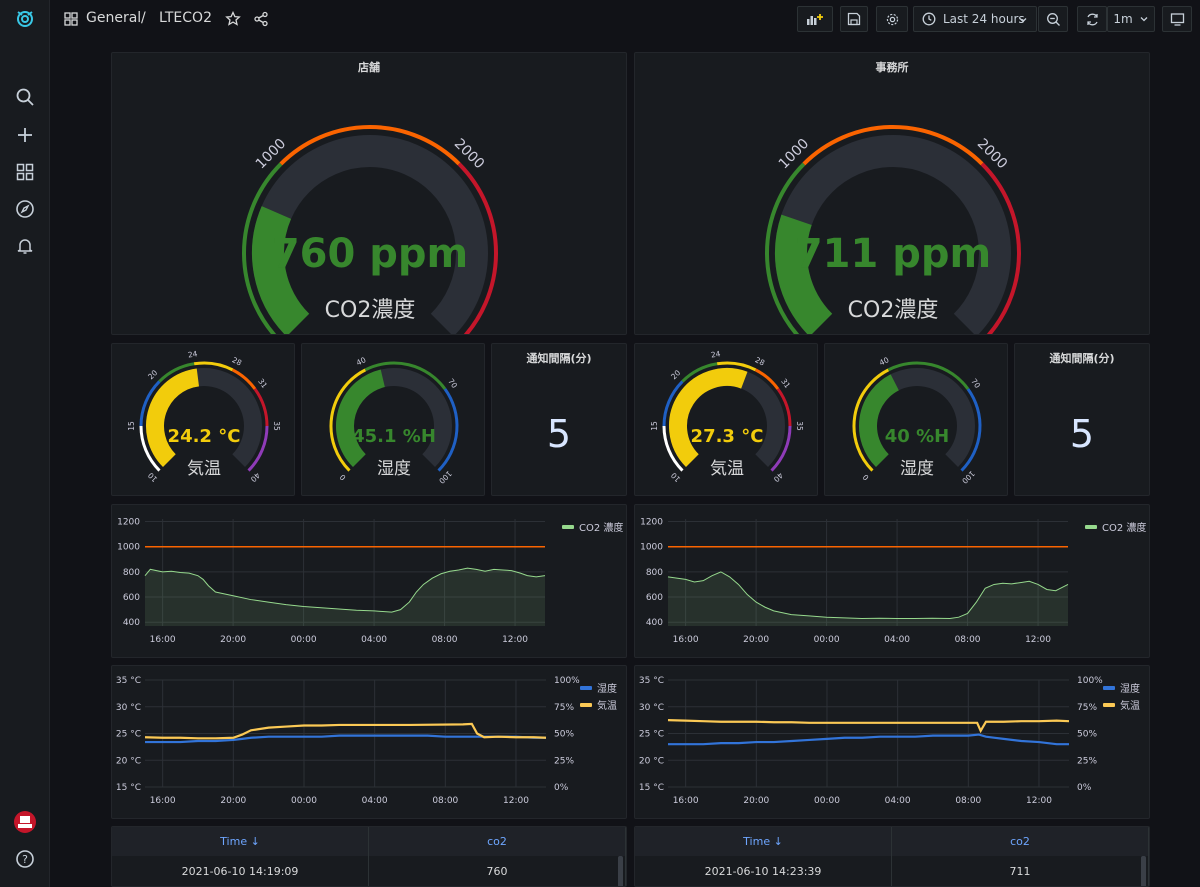 Image resolution: width=1200 pixels, height=887 pixels. What do you see at coordinates (394, 420) in the screenshot?
I see `humidity-gauge: 0 40 70 100 45.1 %H 湿度` at bounding box center [394, 420].